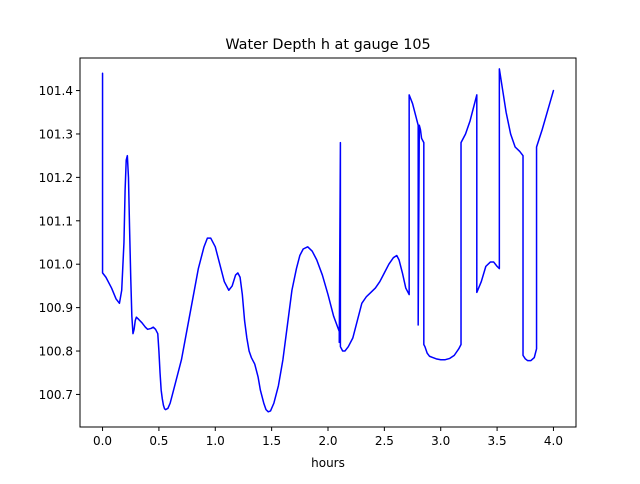  I want to click on x-axis-ticks: 0.0 0.5 1.0 1.5 2.0 2.5 3.0 3.5 4.0, so click(328, 437).